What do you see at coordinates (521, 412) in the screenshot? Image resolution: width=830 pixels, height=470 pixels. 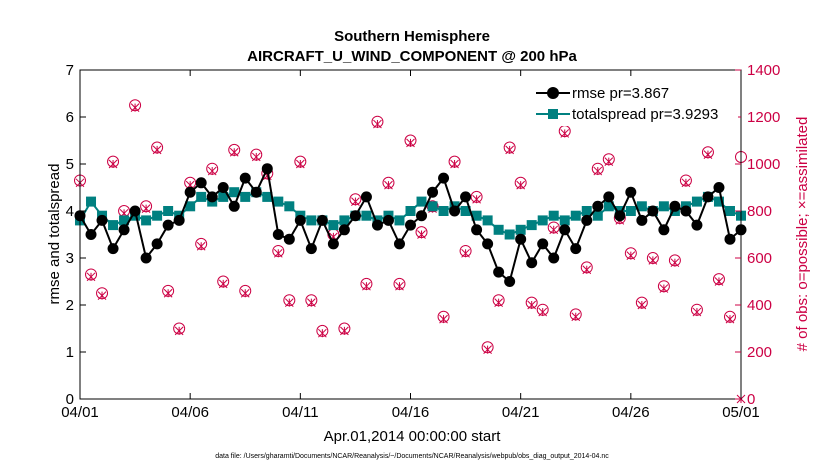 I see `x-tick-label: 04/21` at bounding box center [521, 412].